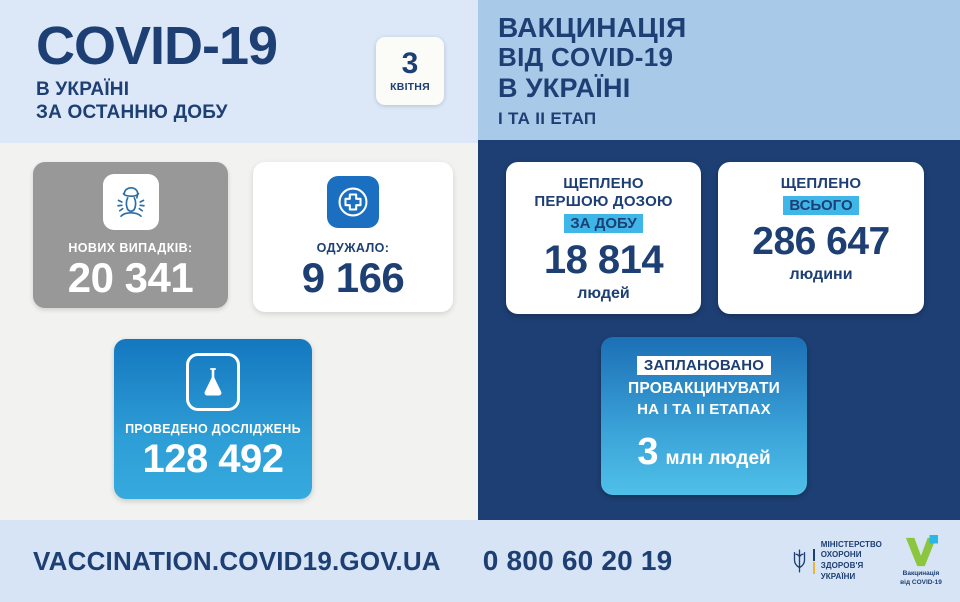  I want to click on first-dose-value: 18 814, so click(603, 260).